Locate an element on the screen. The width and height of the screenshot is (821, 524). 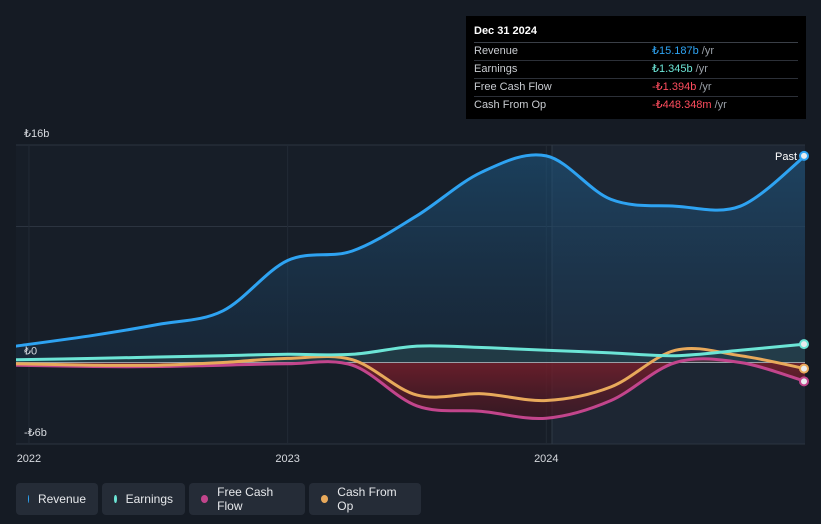
tooltip-row-earnings: Earnings ₺1.345b /yr is located at coordinates (636, 70).